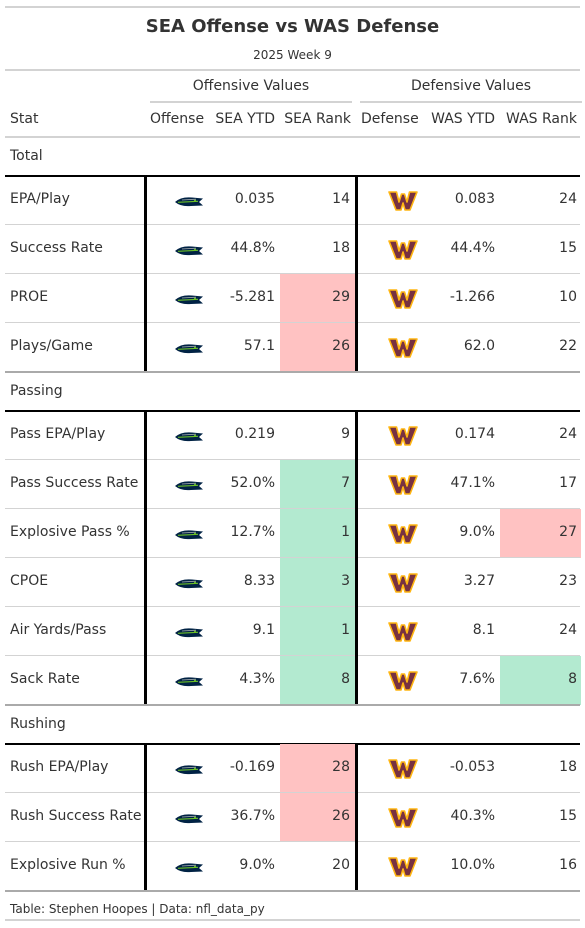 The image size is (585, 928). I want to click on stat-name: EPA/Play, so click(40, 199).